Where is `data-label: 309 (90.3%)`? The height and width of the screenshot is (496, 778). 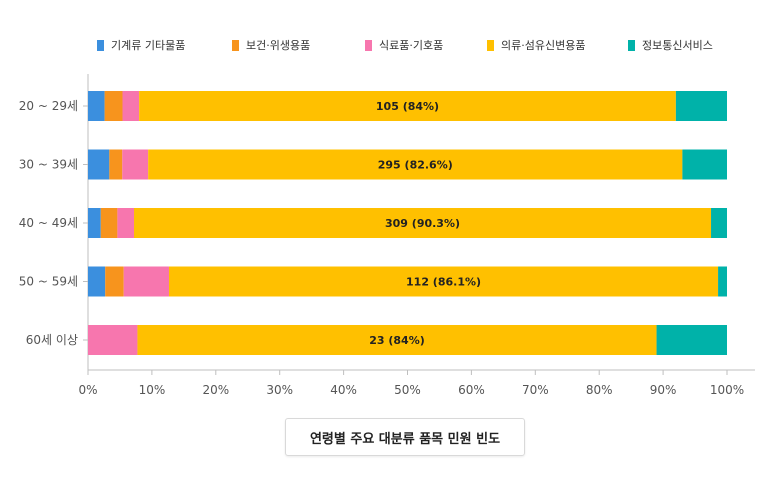 data-label: 309 (90.3%) is located at coordinates (422, 223).